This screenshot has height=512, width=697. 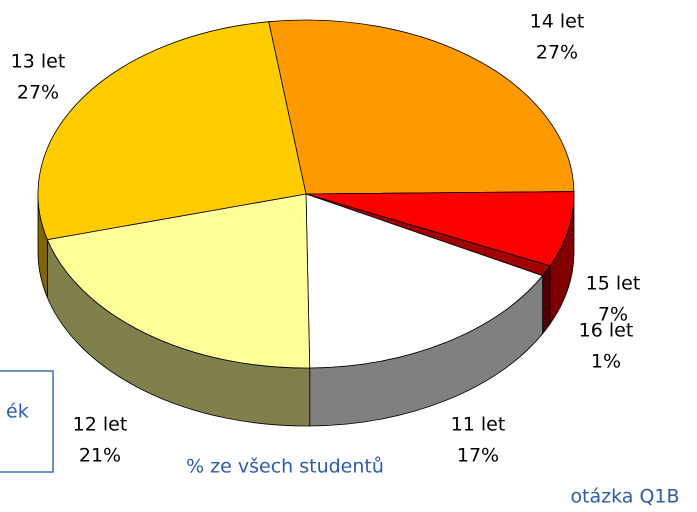 I want to click on slice-label: 15 let, so click(x=613, y=284).